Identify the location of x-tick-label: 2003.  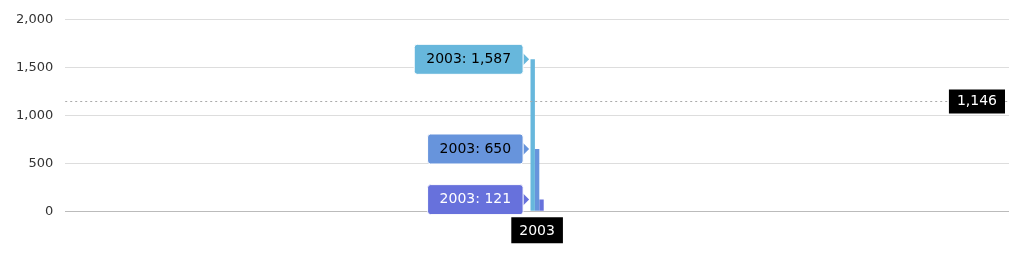
(537, 230).